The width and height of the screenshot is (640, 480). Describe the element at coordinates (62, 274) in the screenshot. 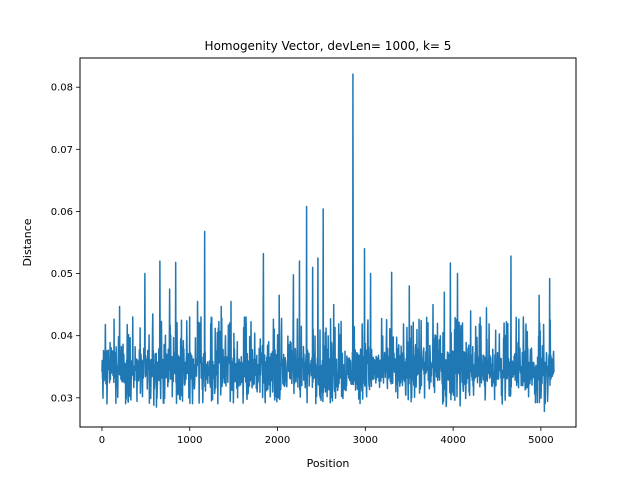

I see `y-tick-label: 0.05` at that location.